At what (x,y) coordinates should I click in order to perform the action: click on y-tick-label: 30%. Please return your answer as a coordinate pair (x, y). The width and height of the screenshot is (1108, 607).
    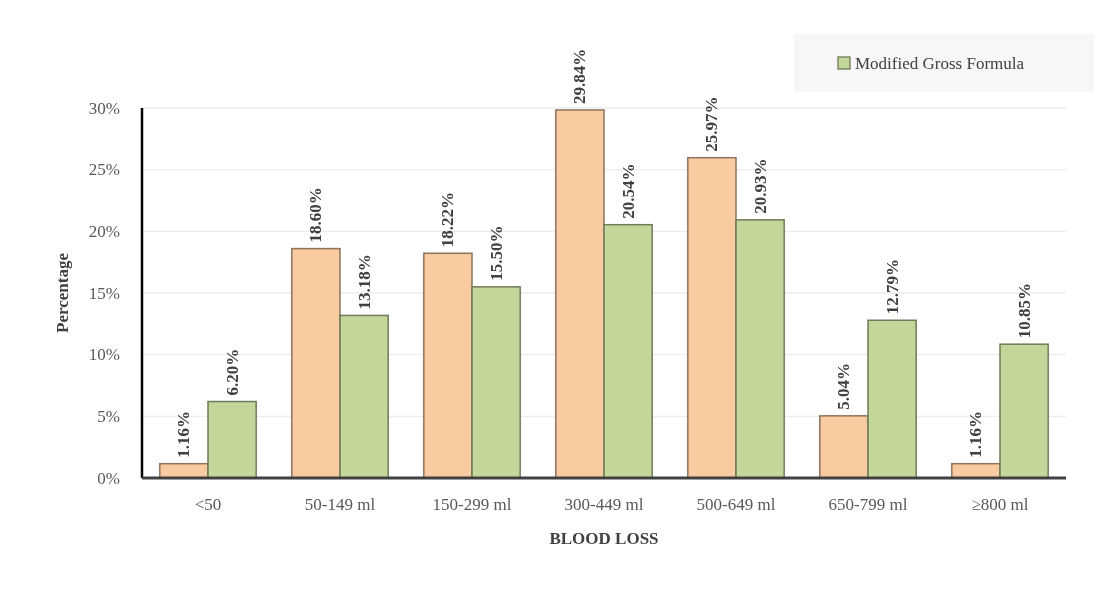
    Looking at the image, I should click on (104, 108).